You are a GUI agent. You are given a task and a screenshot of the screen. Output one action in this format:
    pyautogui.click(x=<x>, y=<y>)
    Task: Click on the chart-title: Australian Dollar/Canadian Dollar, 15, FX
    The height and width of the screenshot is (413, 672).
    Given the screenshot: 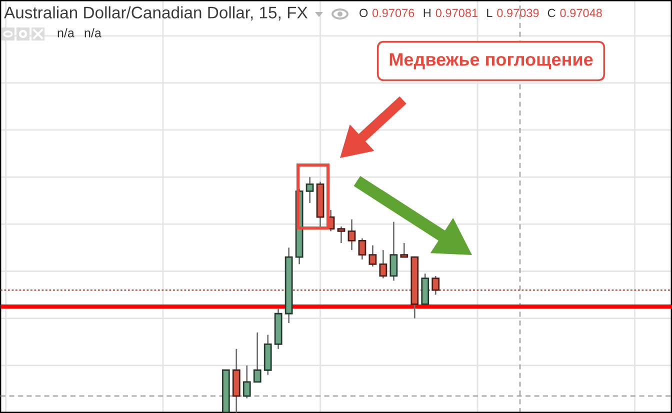 What is the action you would take?
    pyautogui.click(x=156, y=13)
    